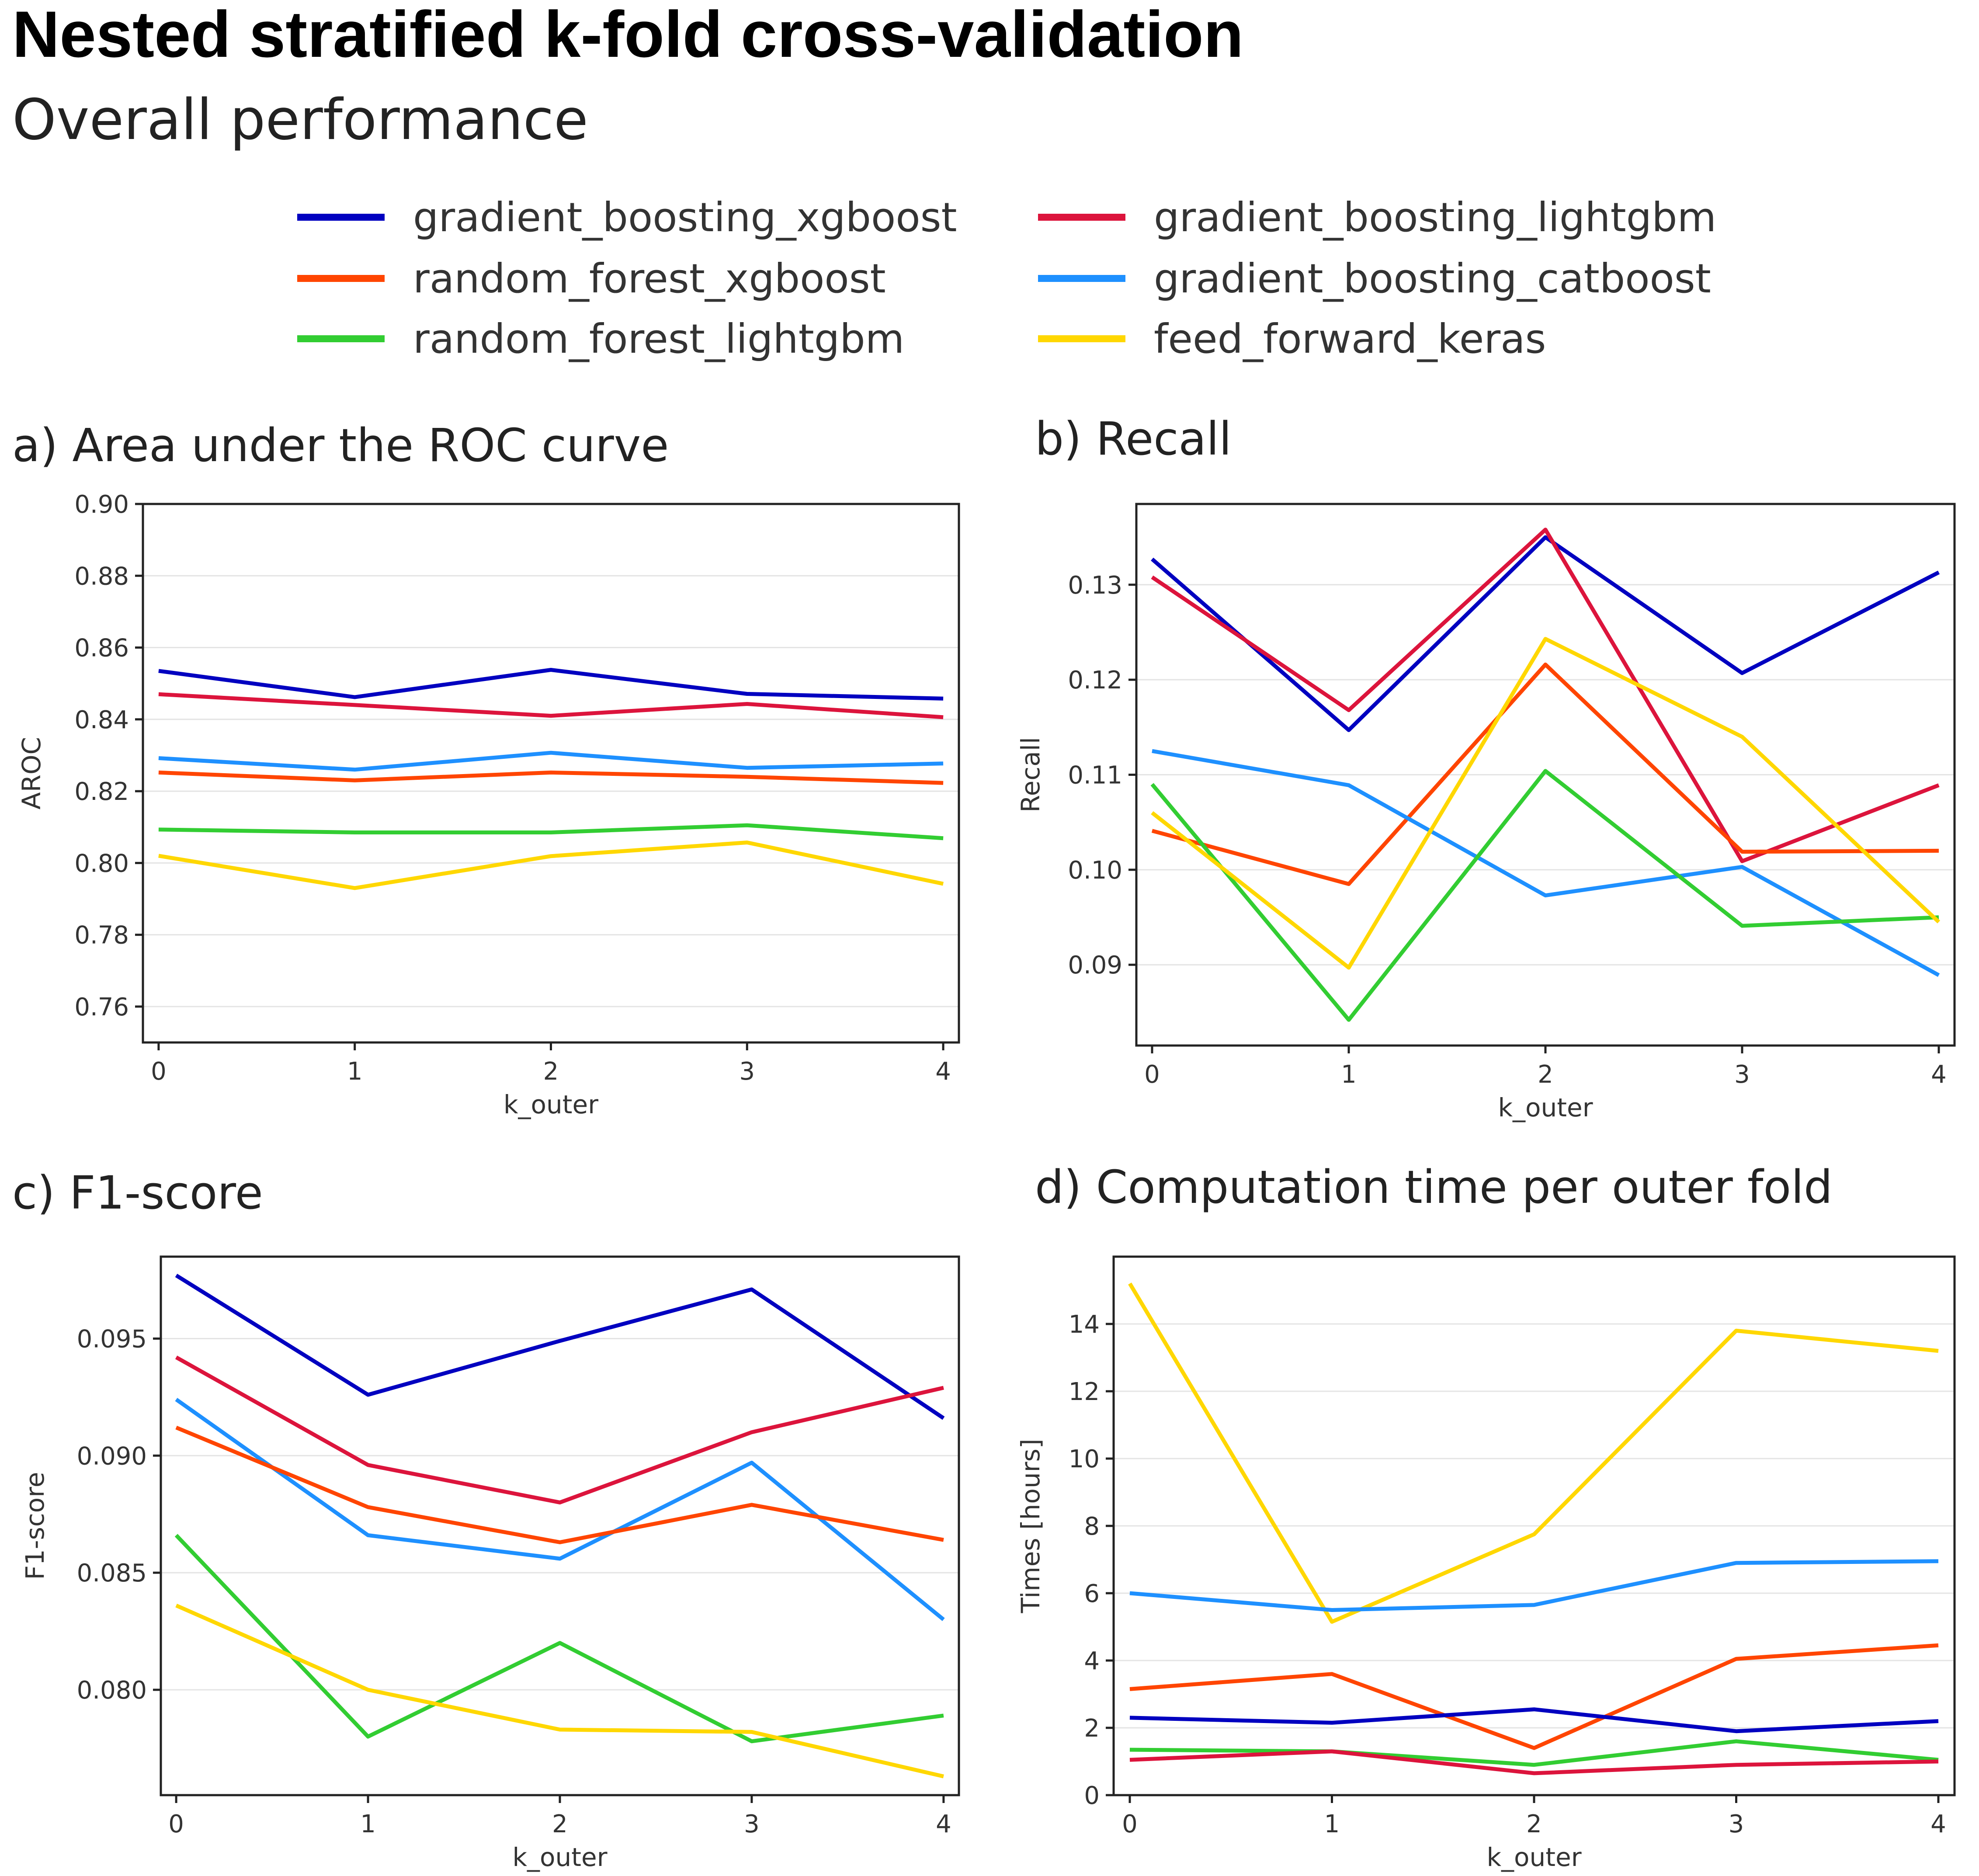 The width and height of the screenshot is (1979, 1876). I want to click on y-axis-label: AROC, so click(32, 773).